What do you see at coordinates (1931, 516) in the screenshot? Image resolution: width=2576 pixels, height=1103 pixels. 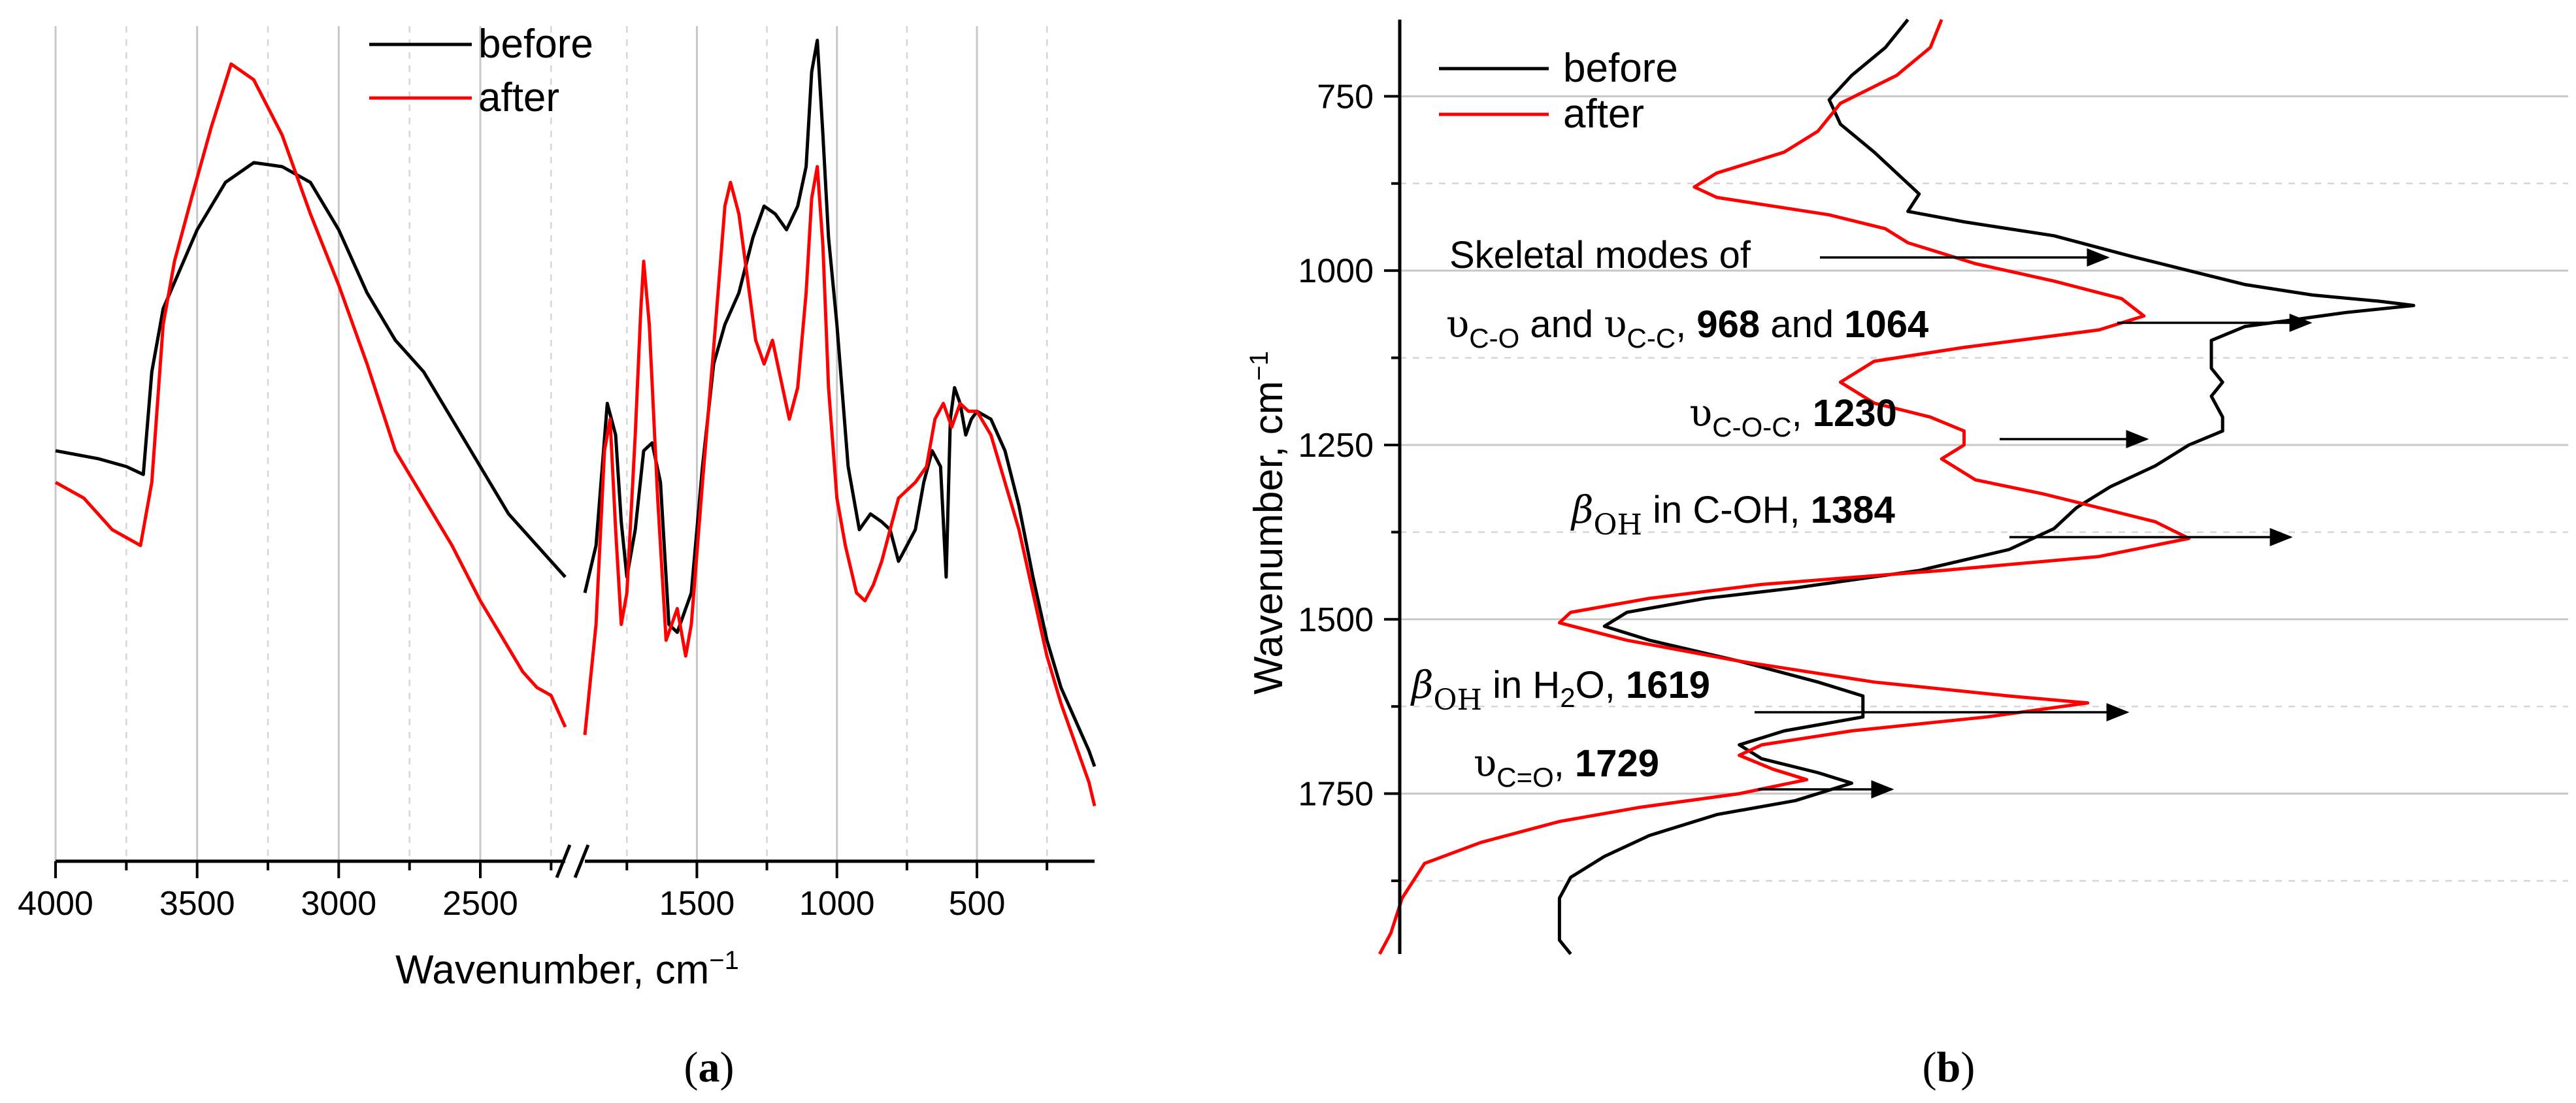 I see `chart-b-annotation-oh-coh: βOH in C-OH, 1384` at bounding box center [1931, 516].